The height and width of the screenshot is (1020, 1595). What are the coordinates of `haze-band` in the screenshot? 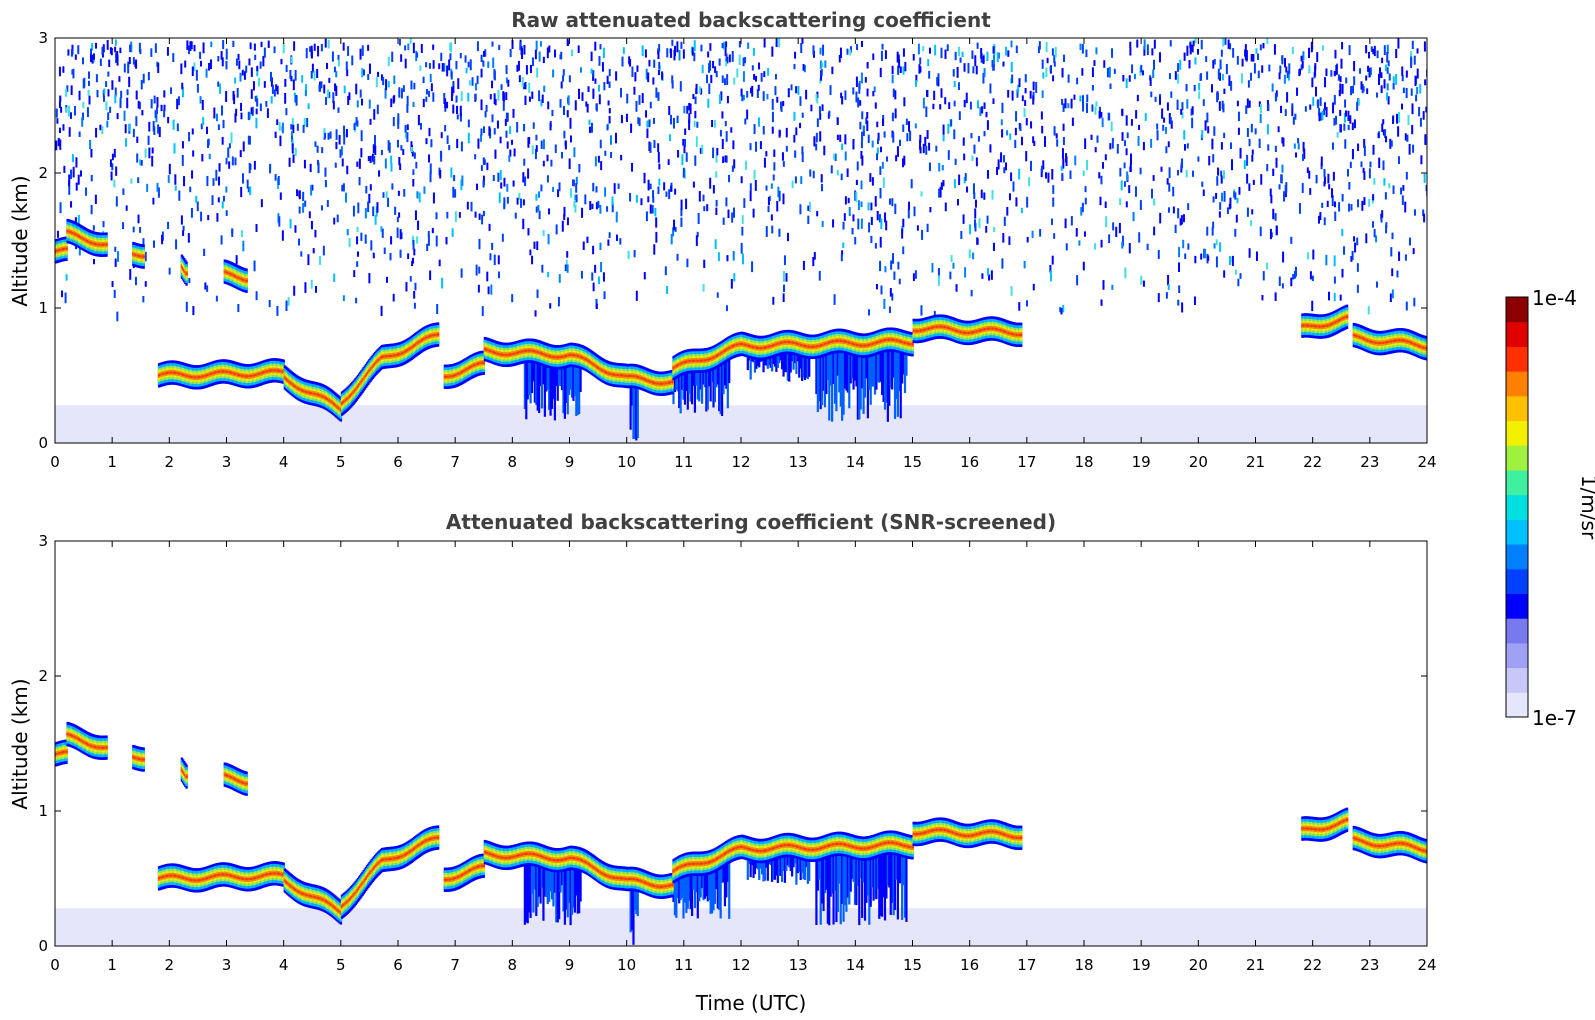 It's located at (741, 424).